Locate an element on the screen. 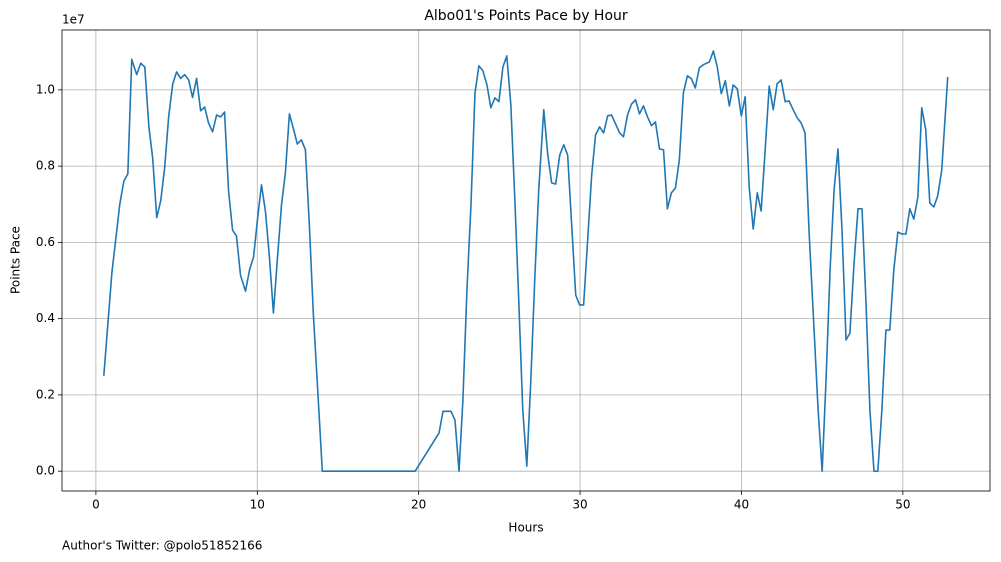  x-tick-label: 30 is located at coordinates (579, 505).